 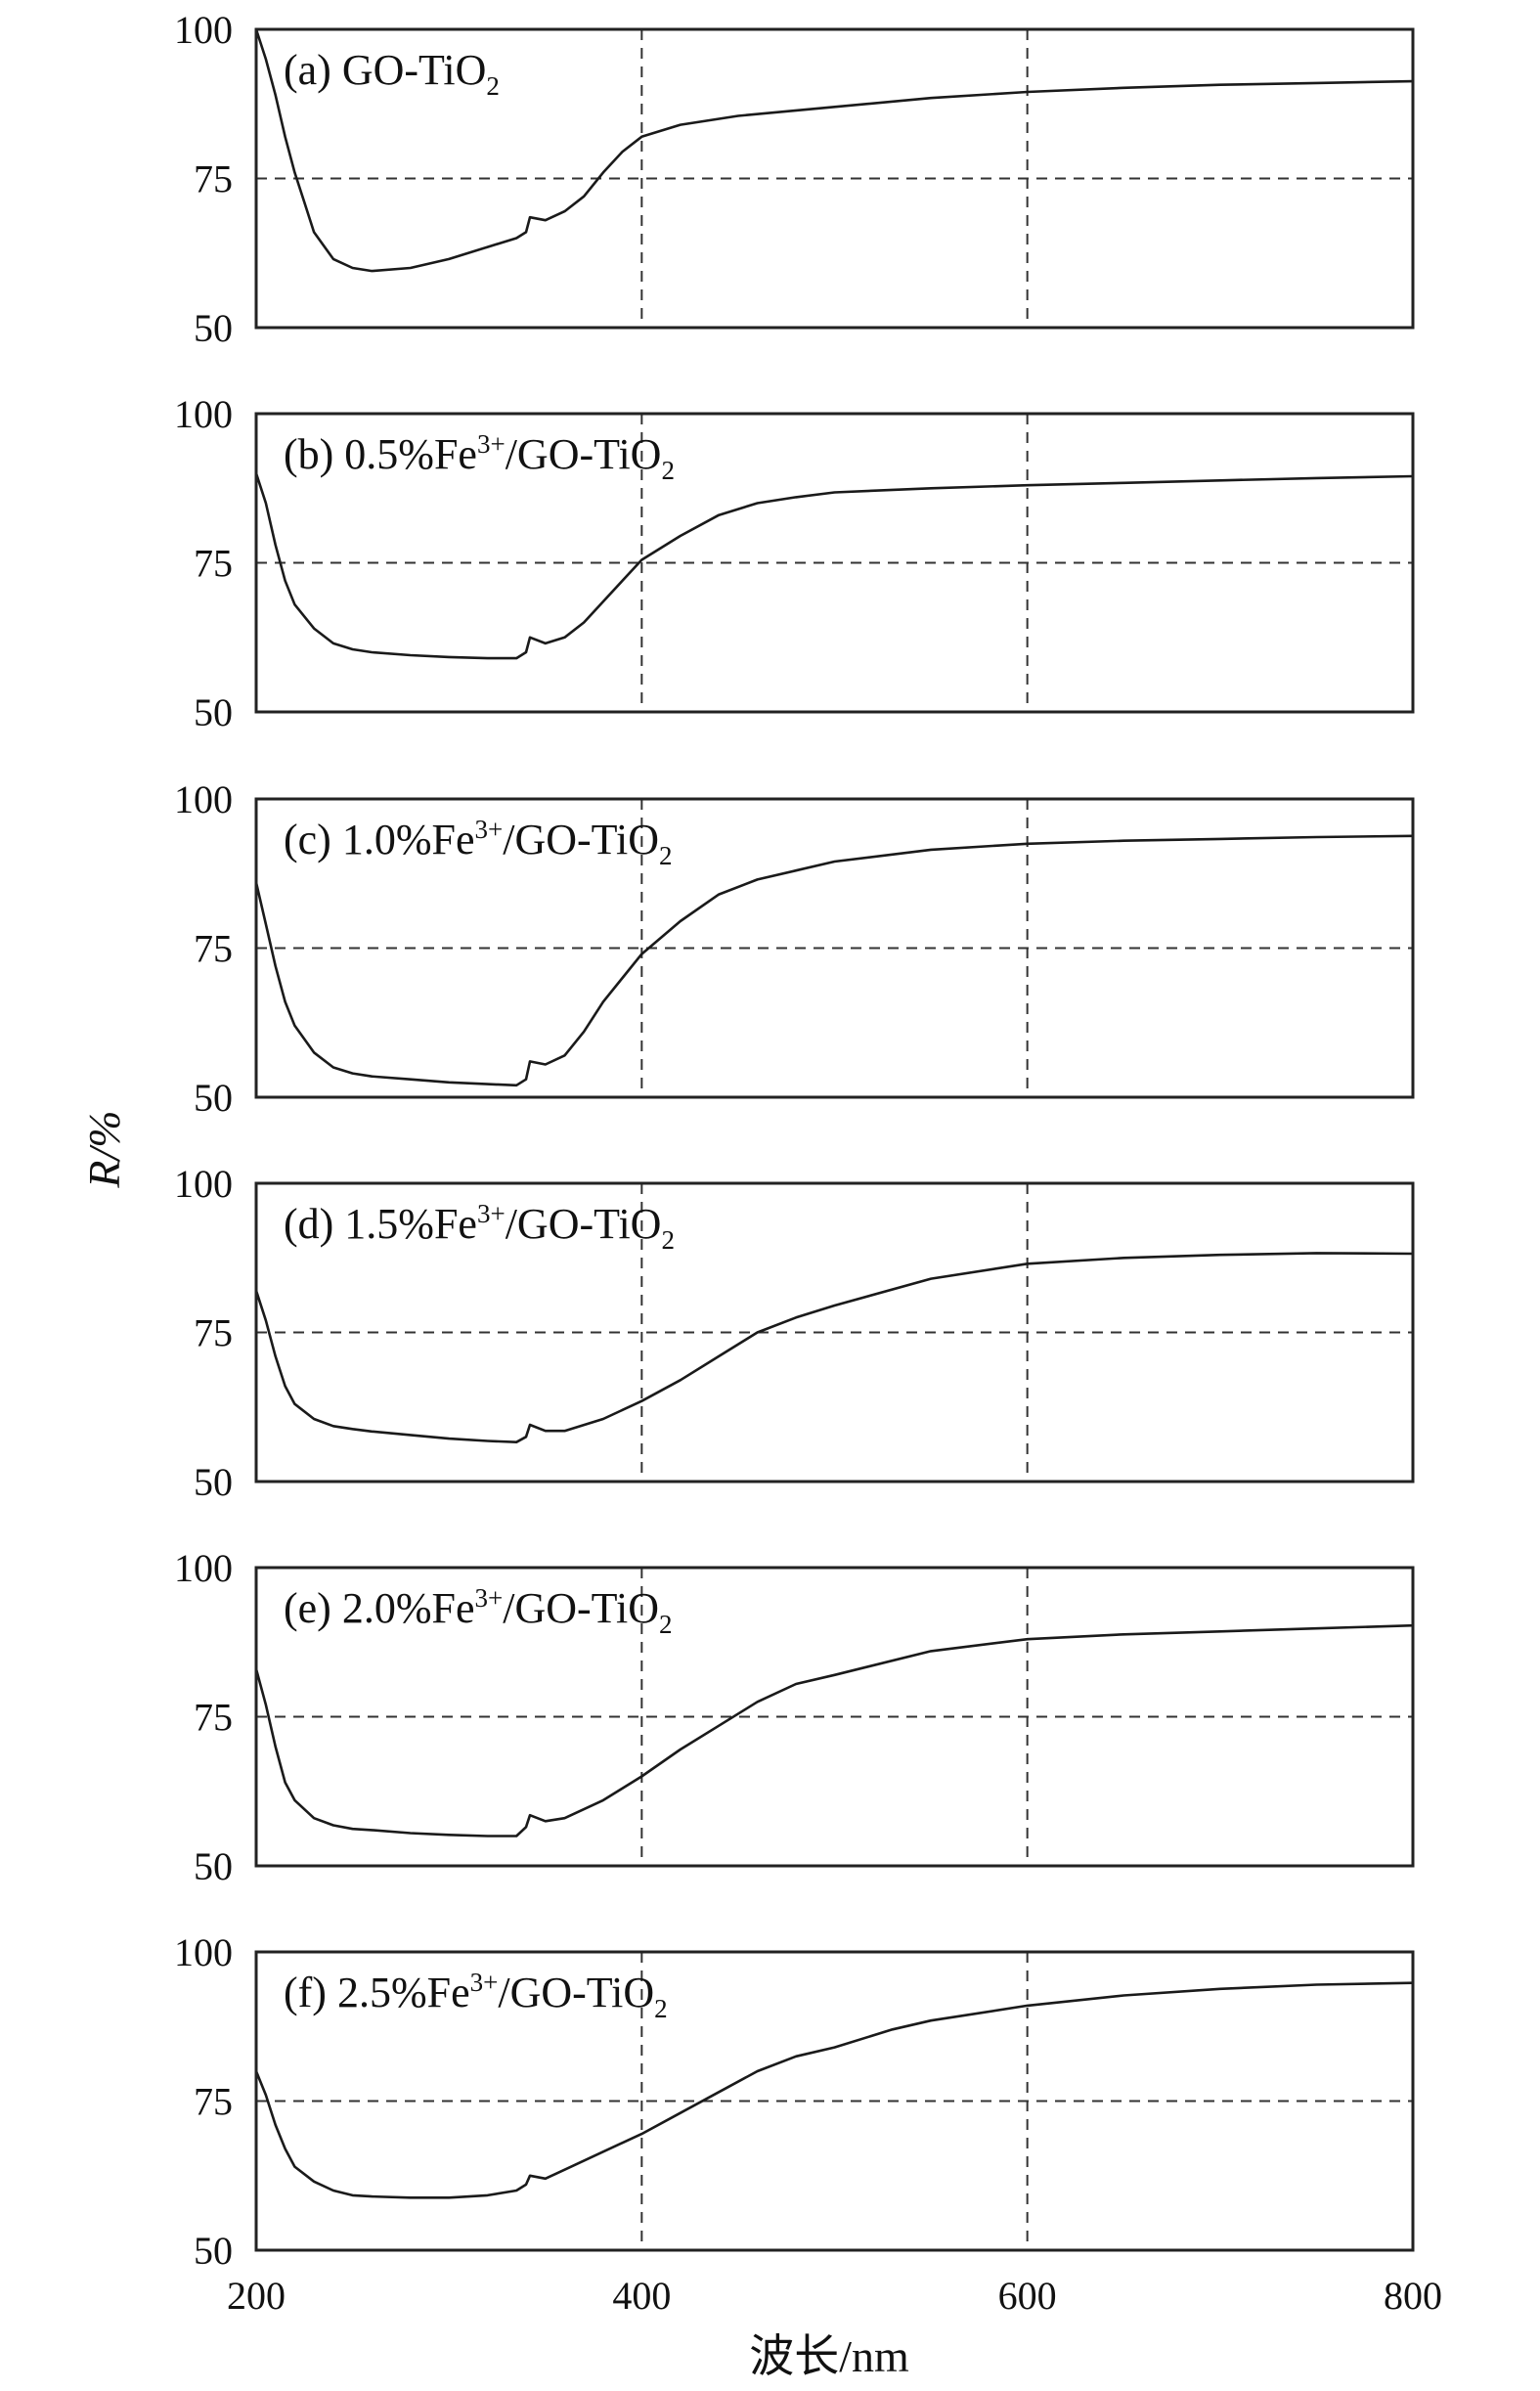 What do you see at coordinates (213, 949) in the screenshot?
I see `y-tick-label-c-75: 75` at bounding box center [213, 949].